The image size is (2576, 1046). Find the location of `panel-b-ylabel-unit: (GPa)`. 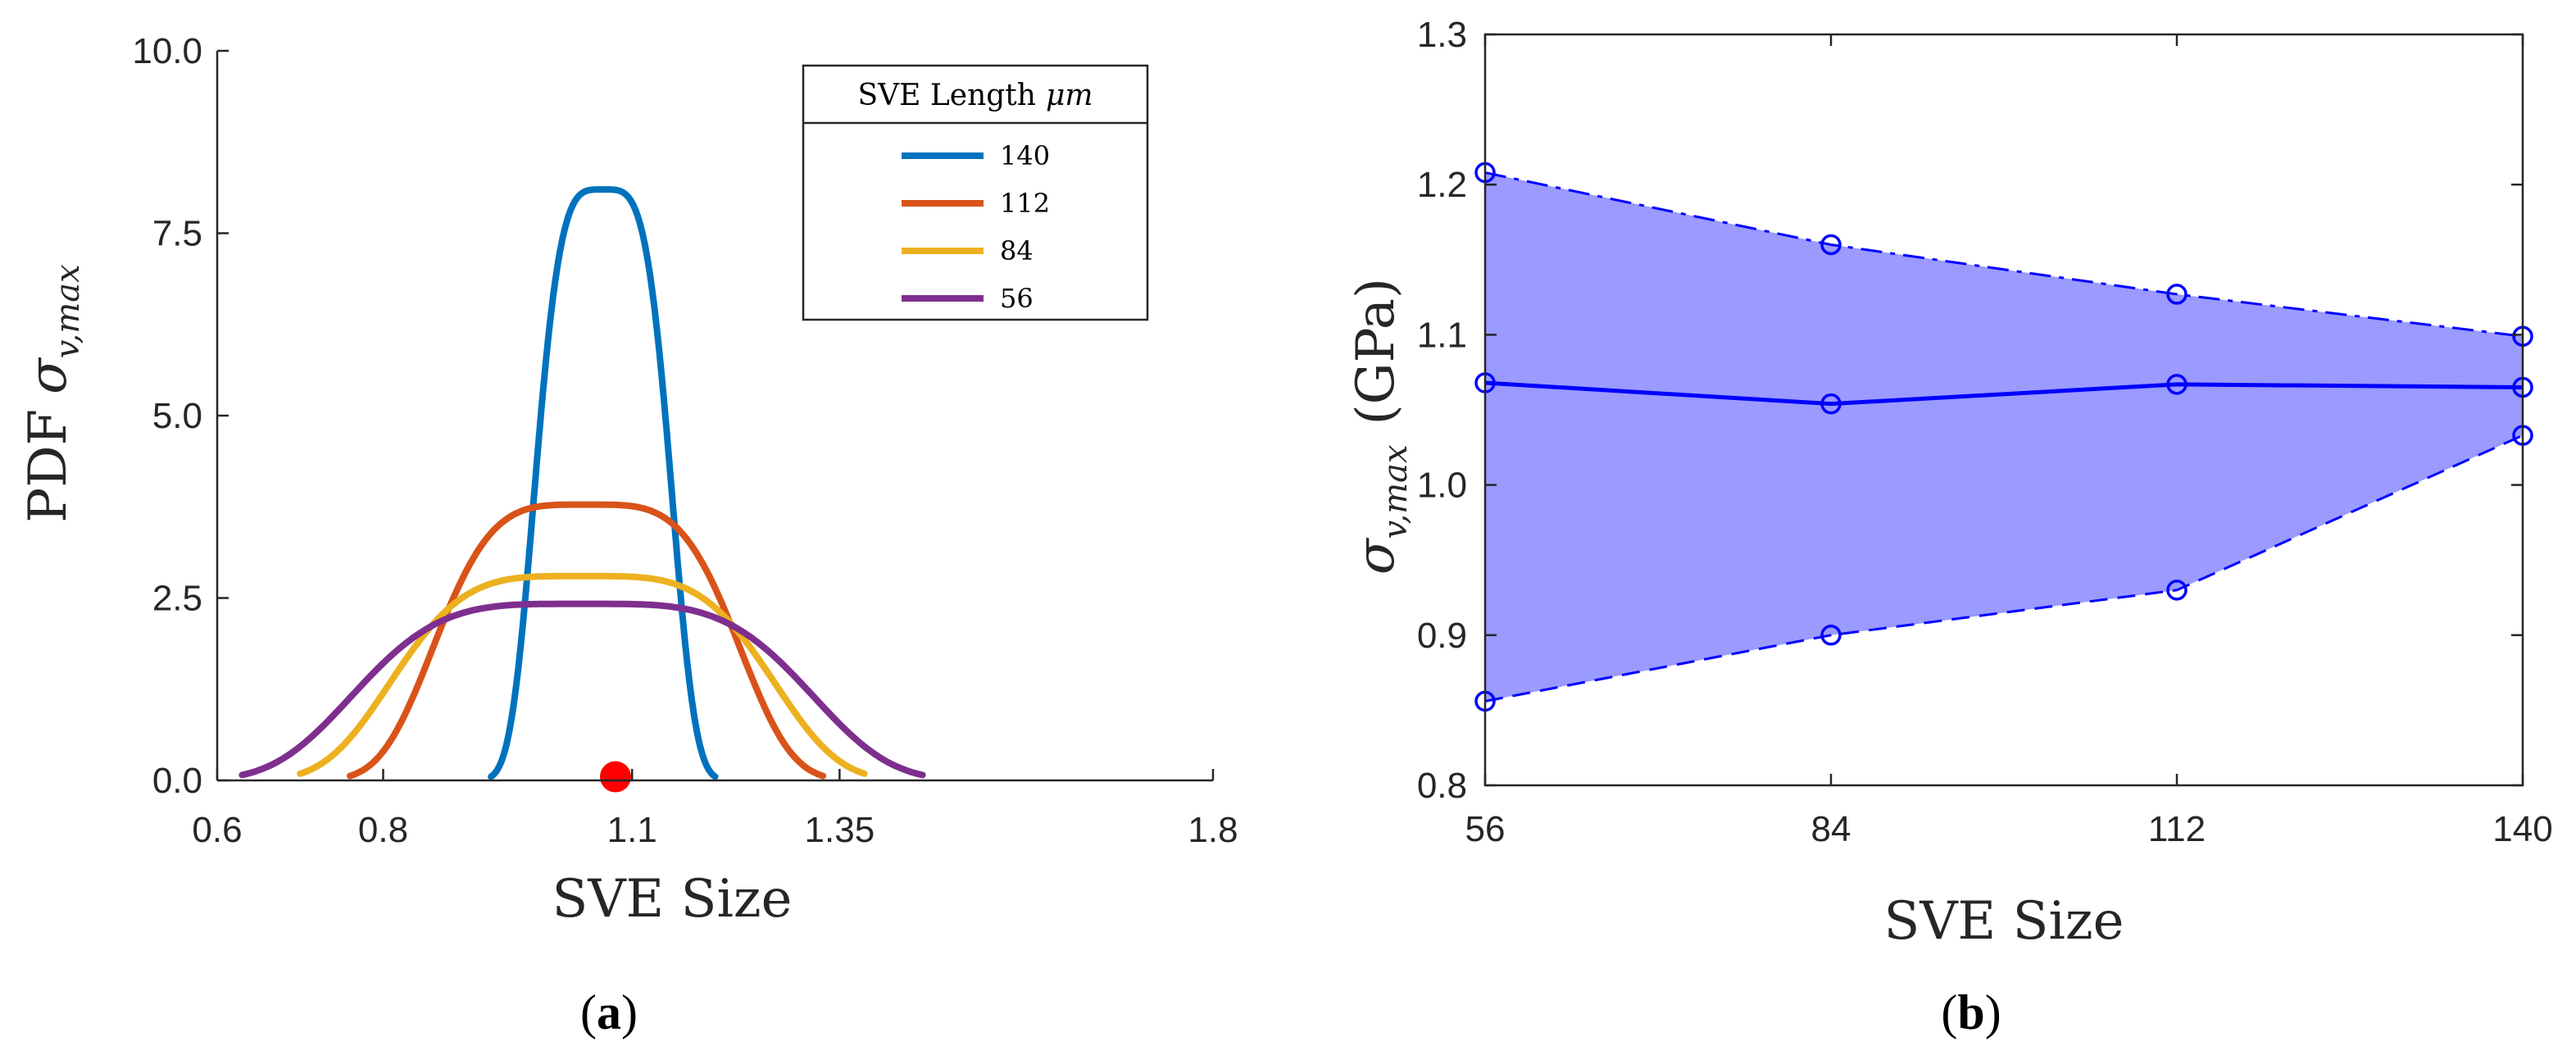

panel-b-ylabel-unit: (GPa) is located at coordinates (1376, 351).